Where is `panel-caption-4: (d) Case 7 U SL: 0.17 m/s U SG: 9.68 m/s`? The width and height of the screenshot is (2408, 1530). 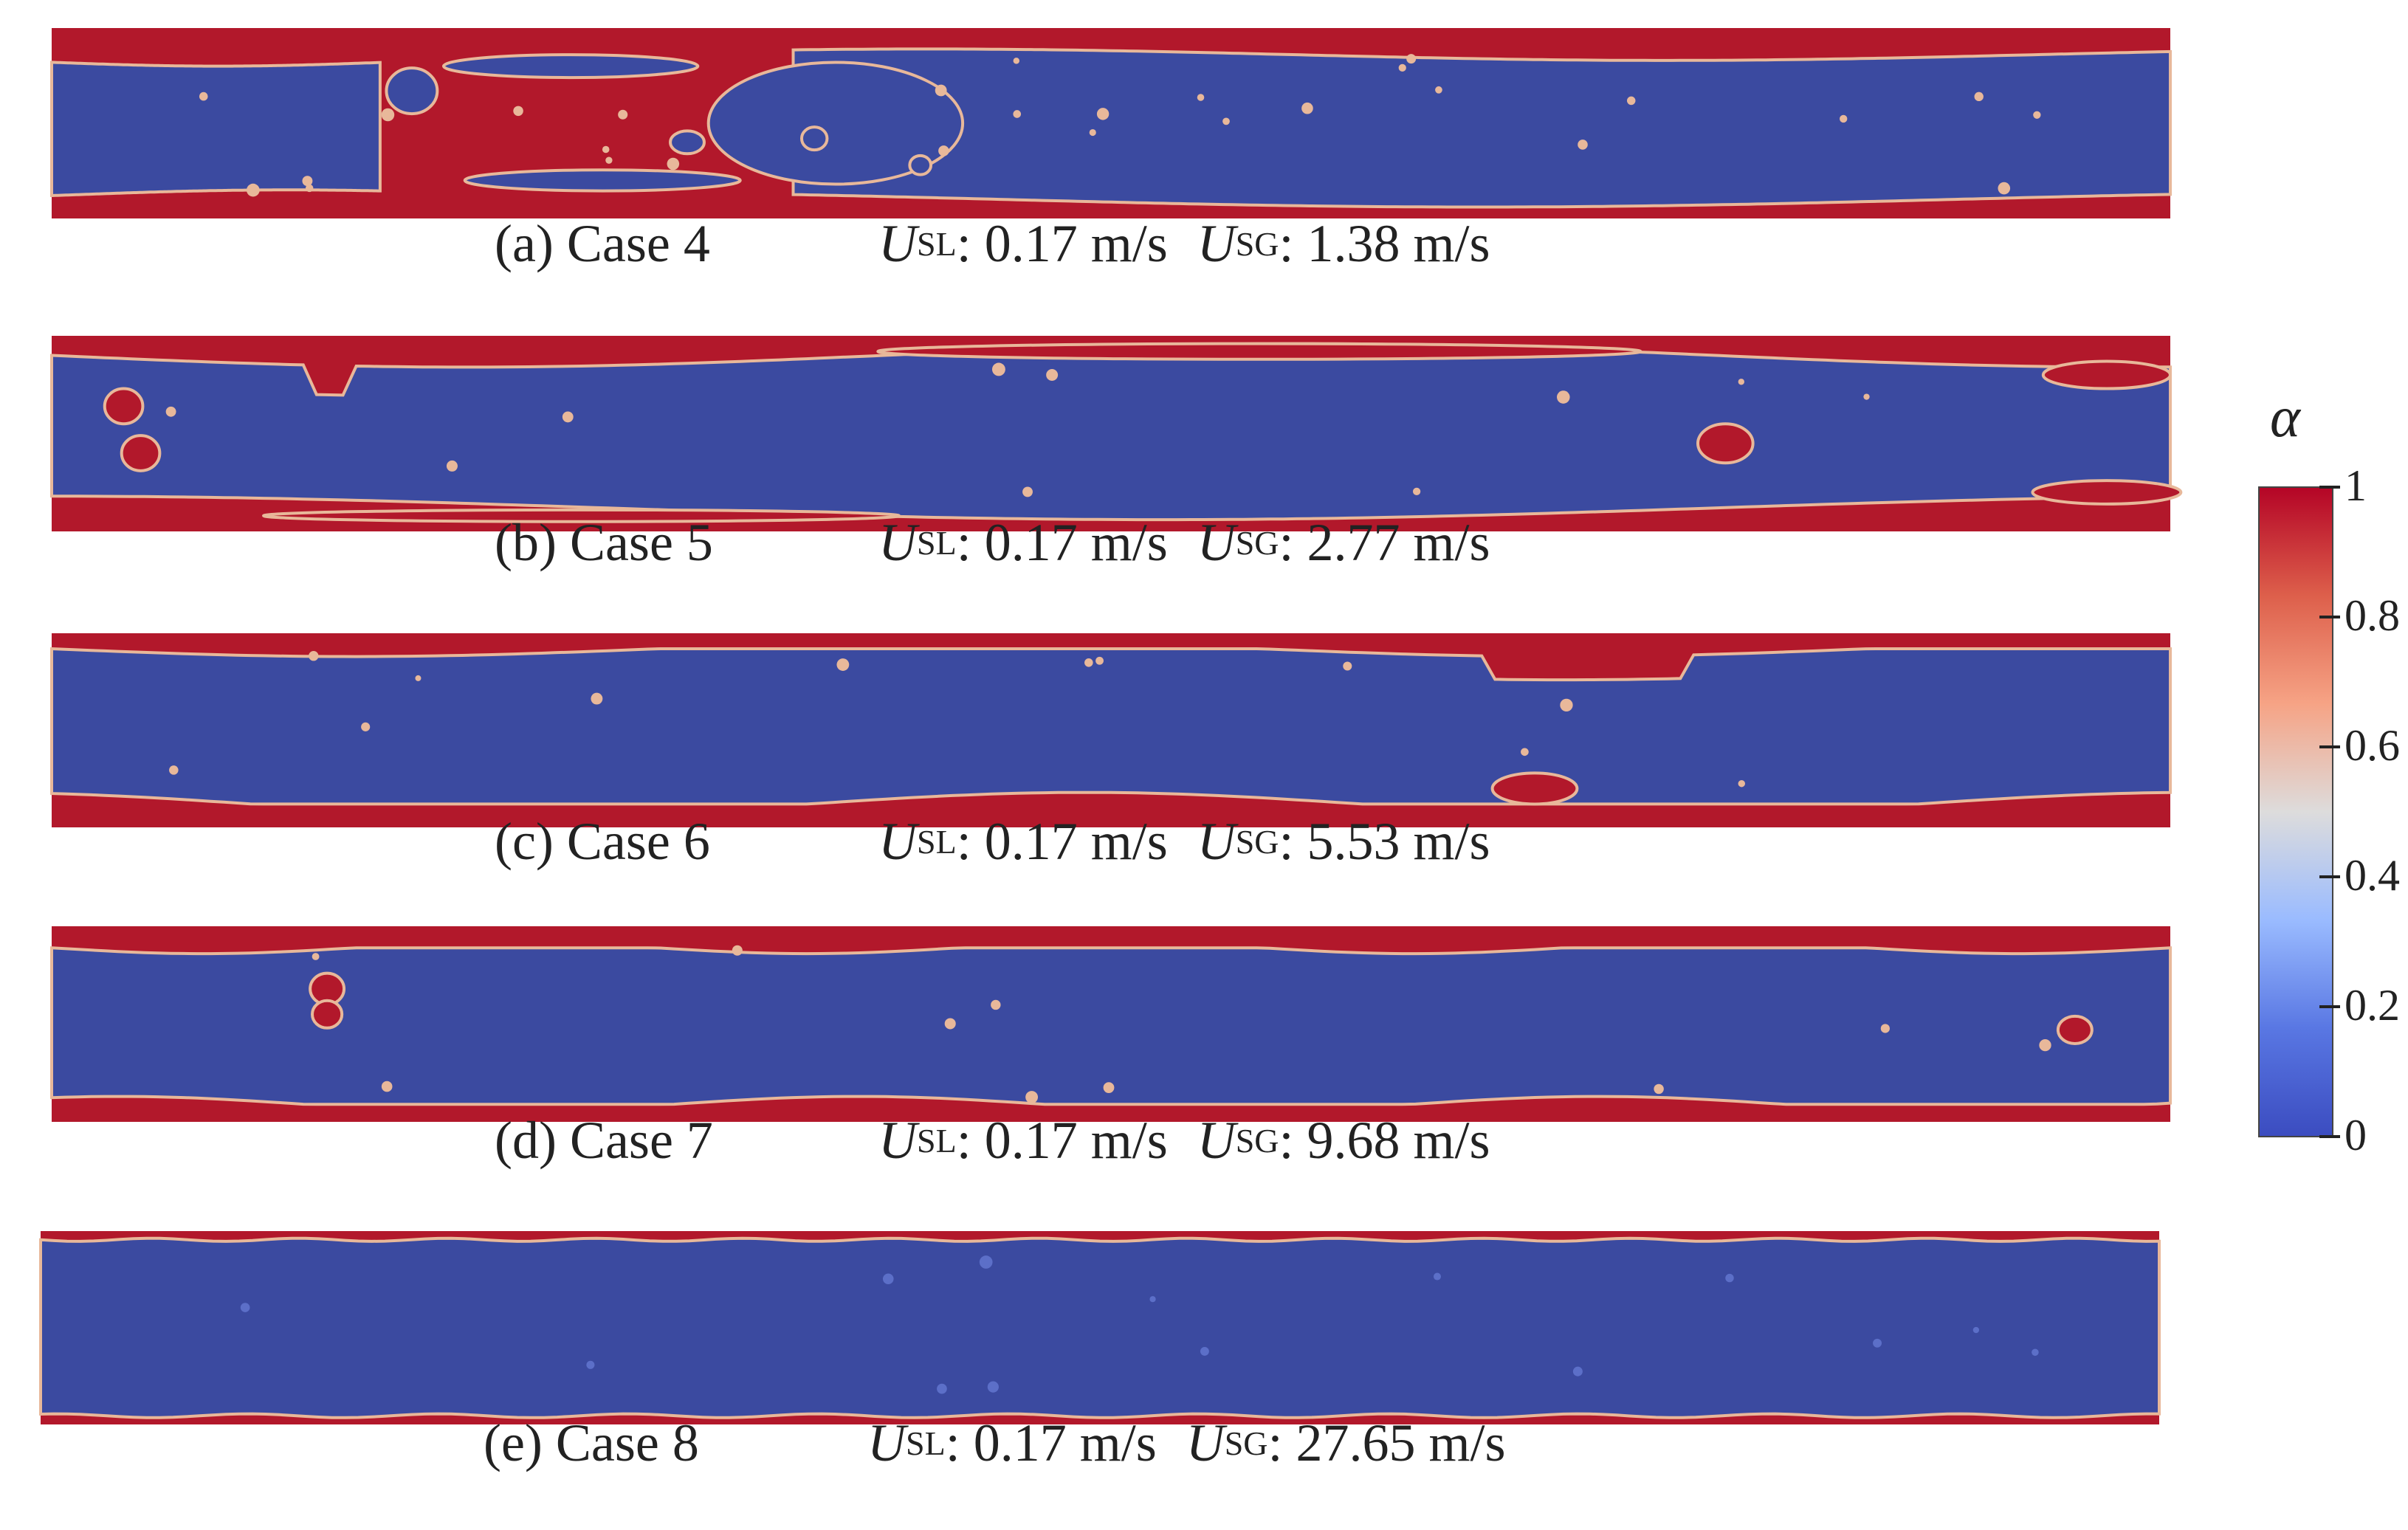 panel-caption-4: (d) Case 7 U SL: 0.17 m/s U SG: 9.68 m/s is located at coordinates (992, 1140).